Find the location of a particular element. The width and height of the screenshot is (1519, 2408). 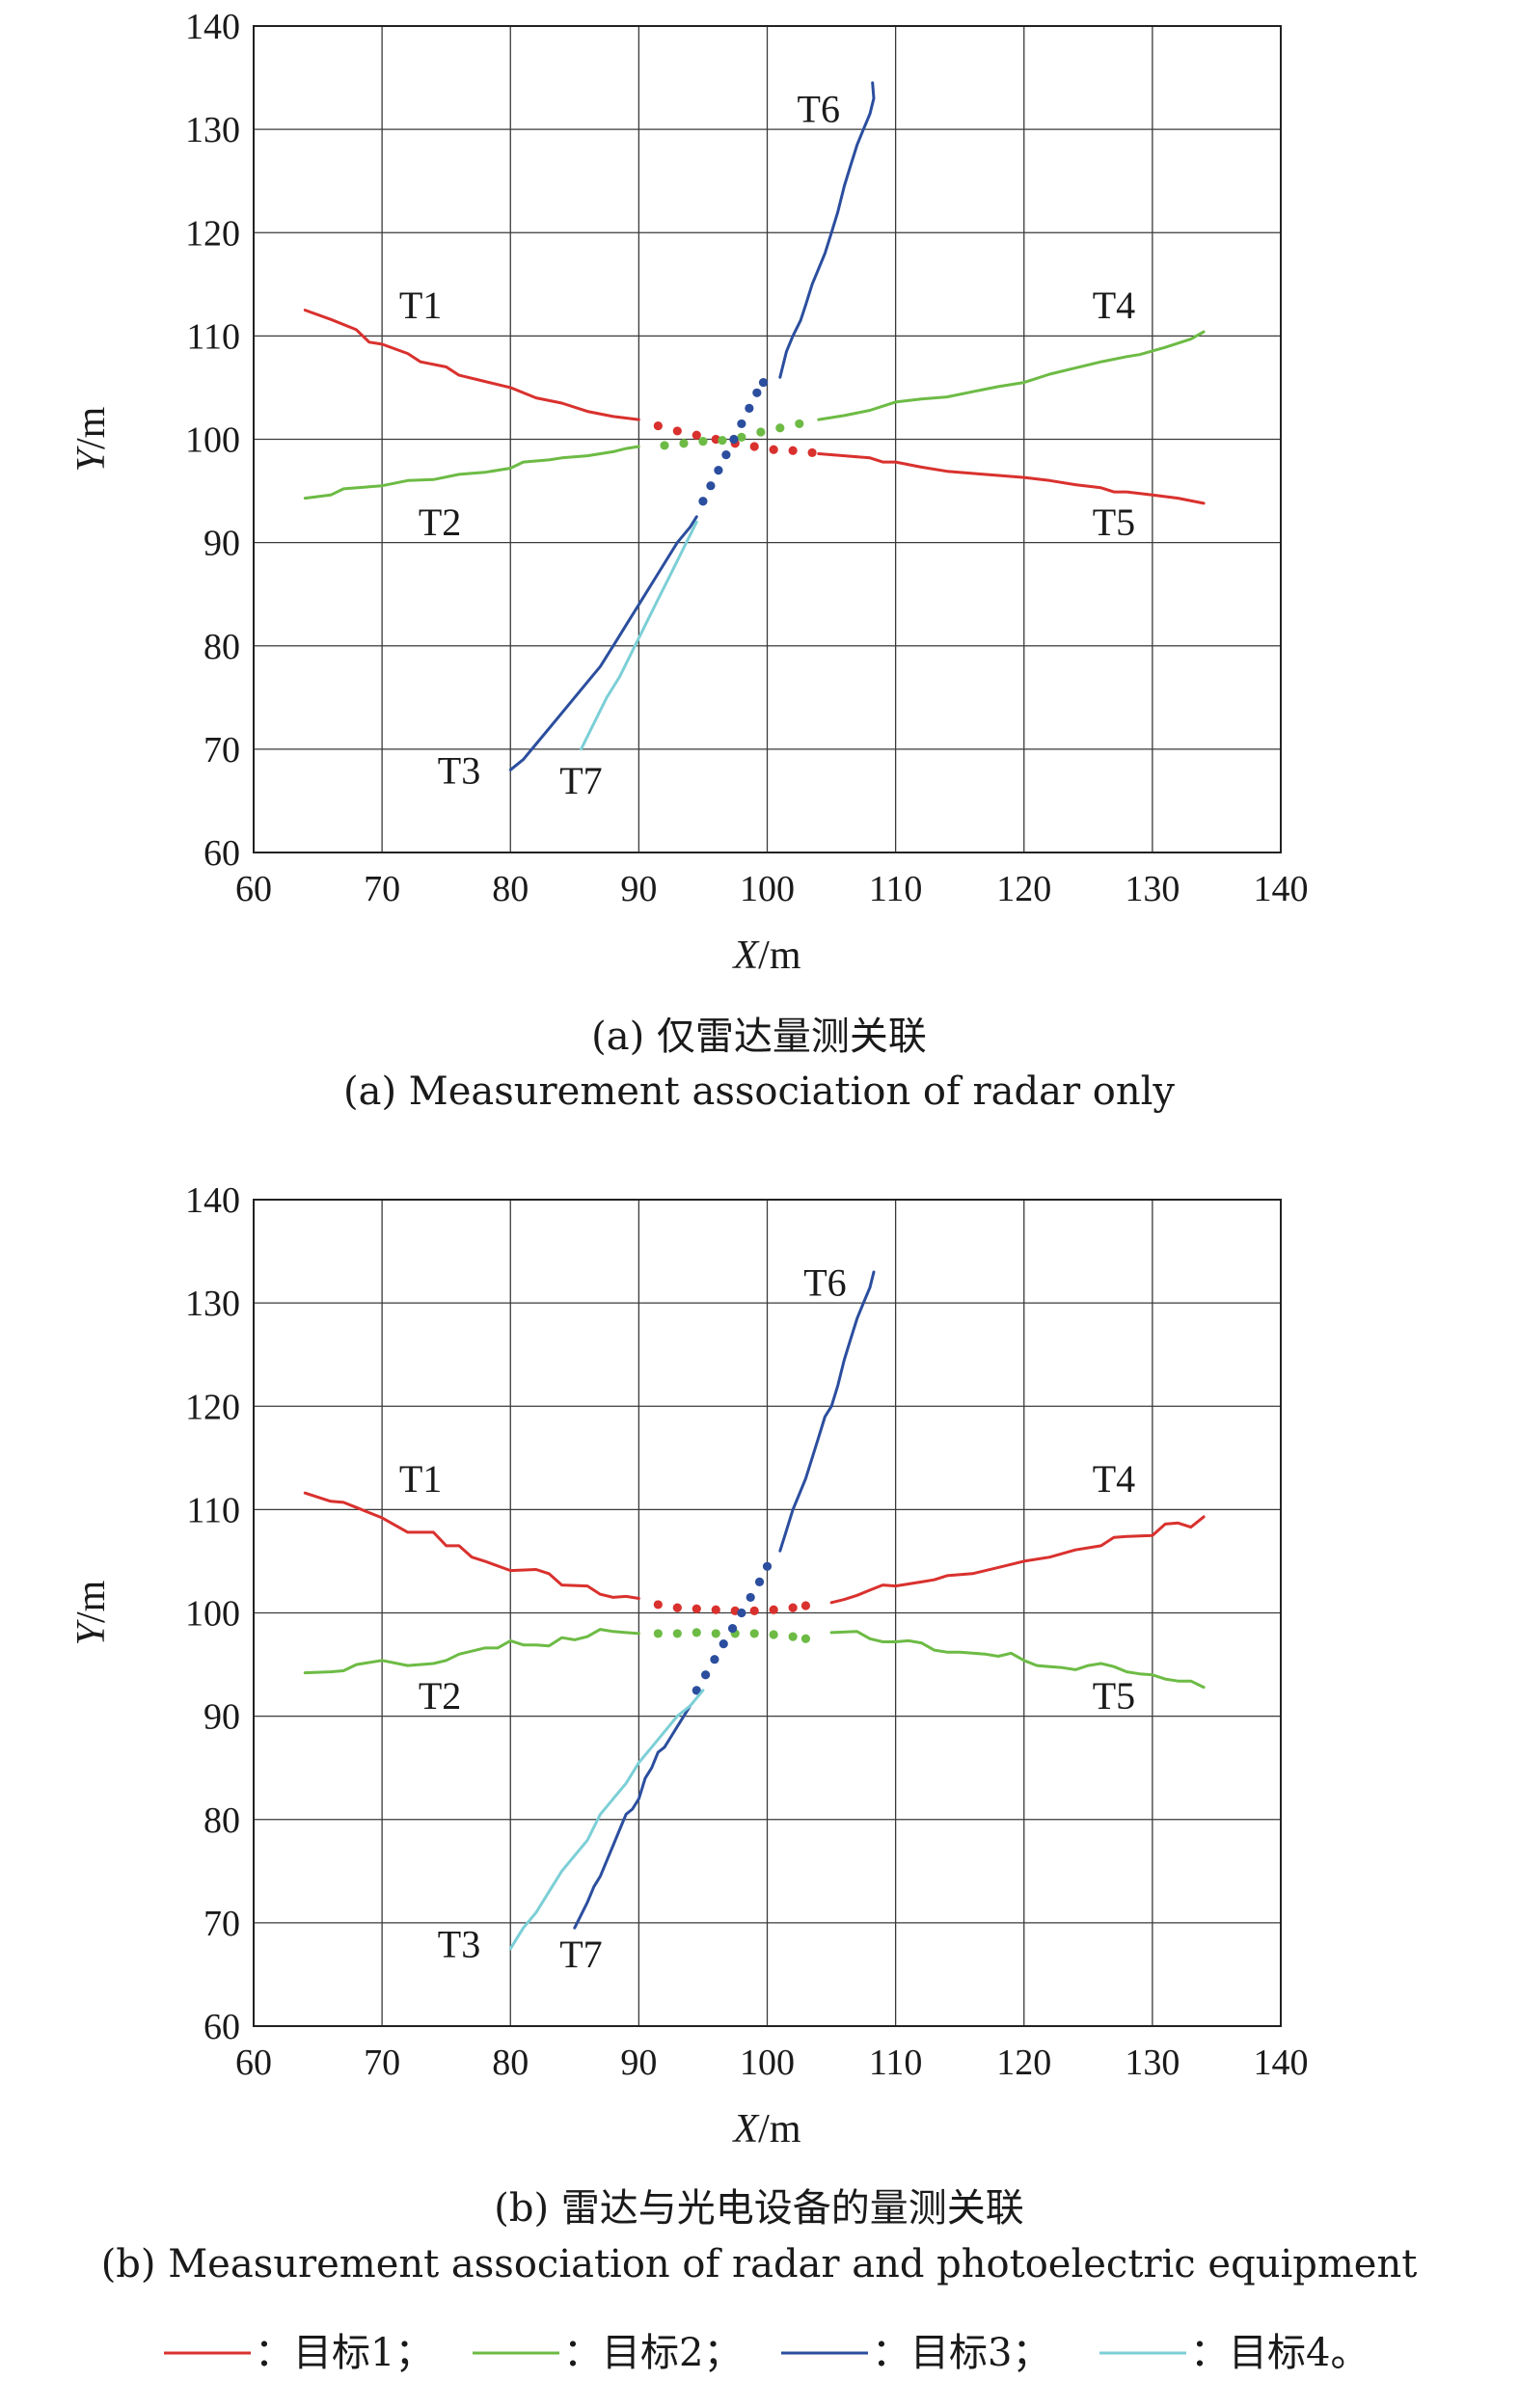

track-label-t3: T3 is located at coordinates (459, 1944).